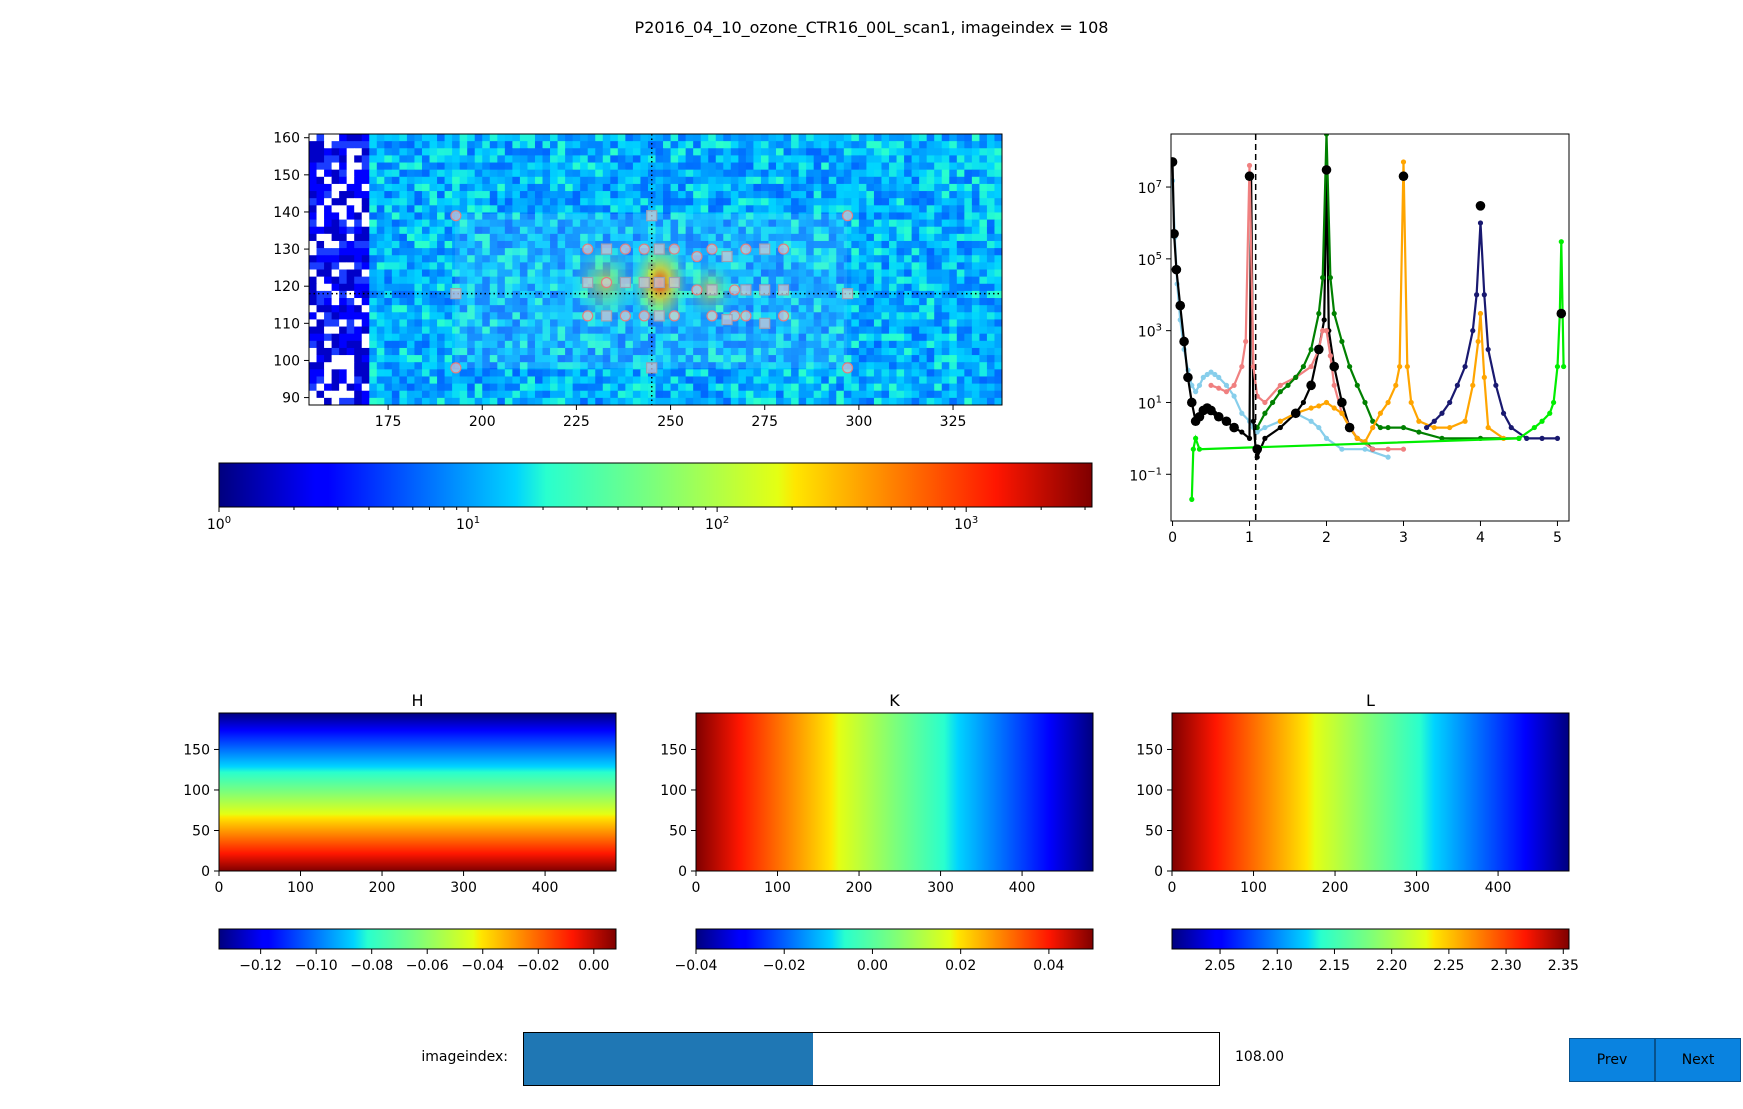 This screenshot has width=1743, height=1109. I want to click on prev-button: Prev, so click(1612, 1060).